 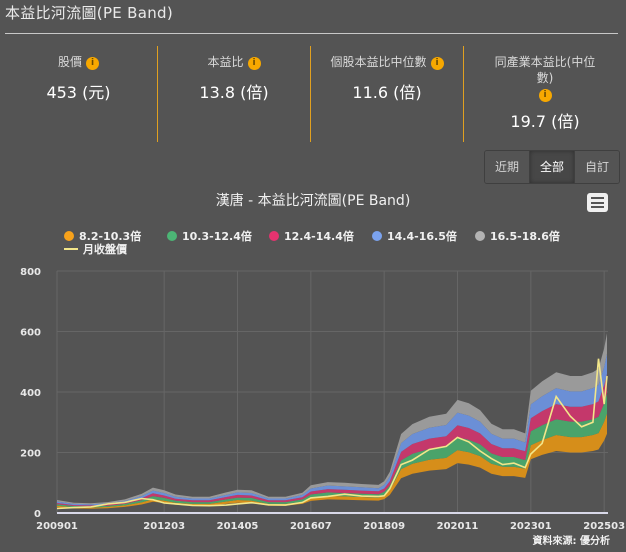 What do you see at coordinates (30, 272) in the screenshot?
I see `svg-text: 800` at bounding box center [30, 272].